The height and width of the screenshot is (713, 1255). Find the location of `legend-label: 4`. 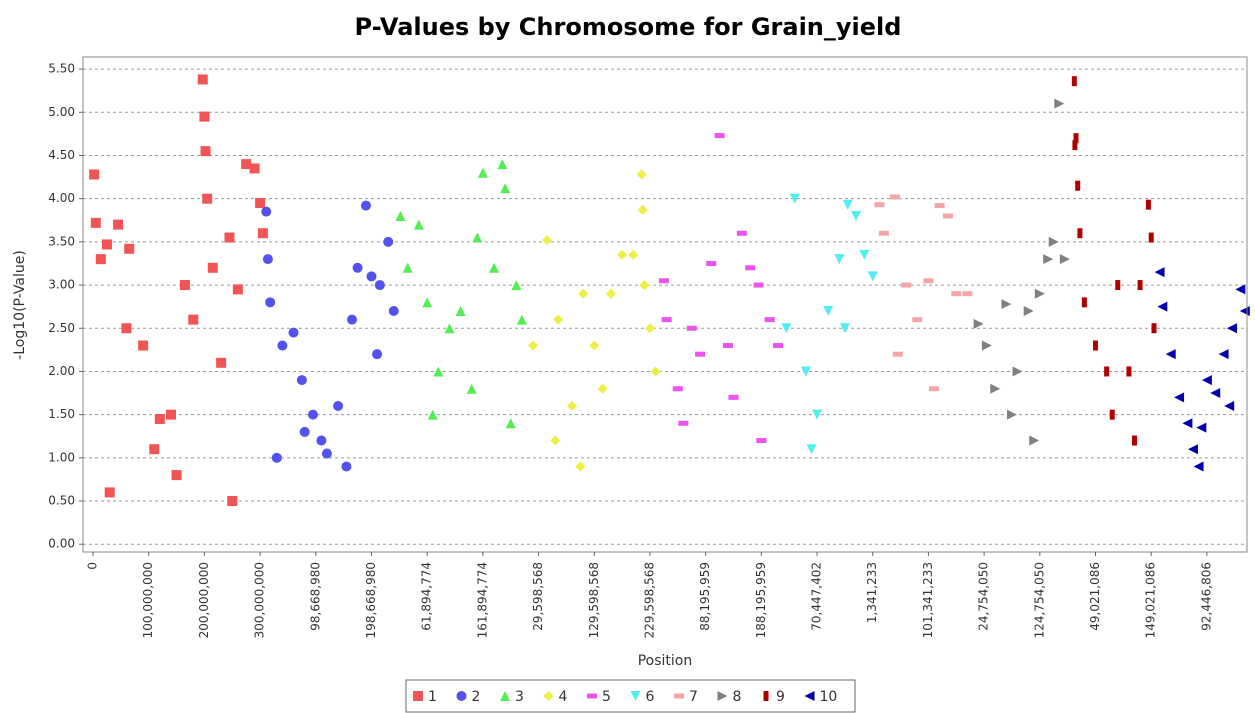

legend-label: 4 is located at coordinates (563, 697).